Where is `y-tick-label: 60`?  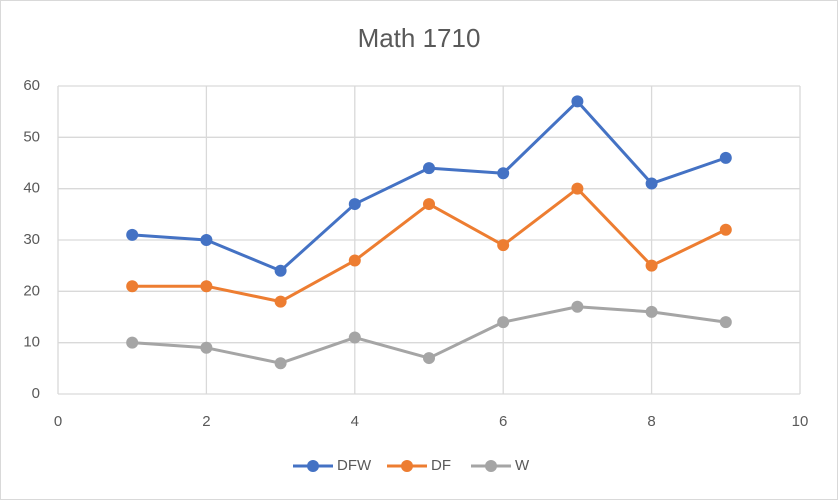 y-tick-label: 60 is located at coordinates (31, 85).